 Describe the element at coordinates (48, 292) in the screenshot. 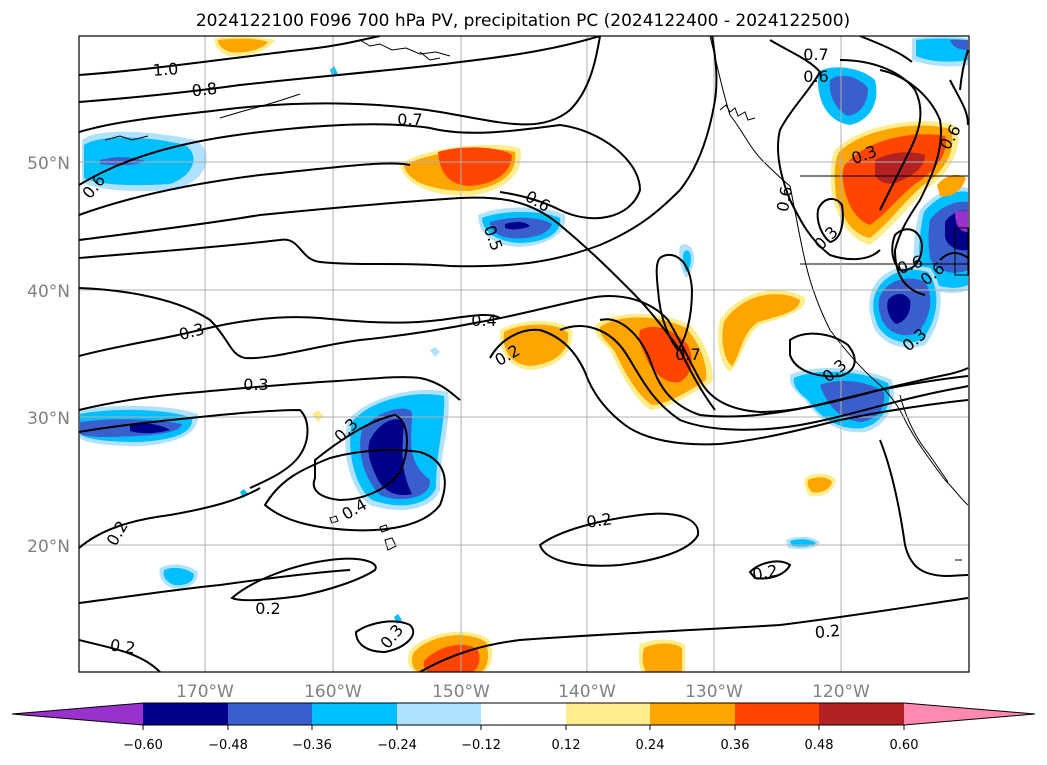

I see `lat-label: 40°N` at that location.